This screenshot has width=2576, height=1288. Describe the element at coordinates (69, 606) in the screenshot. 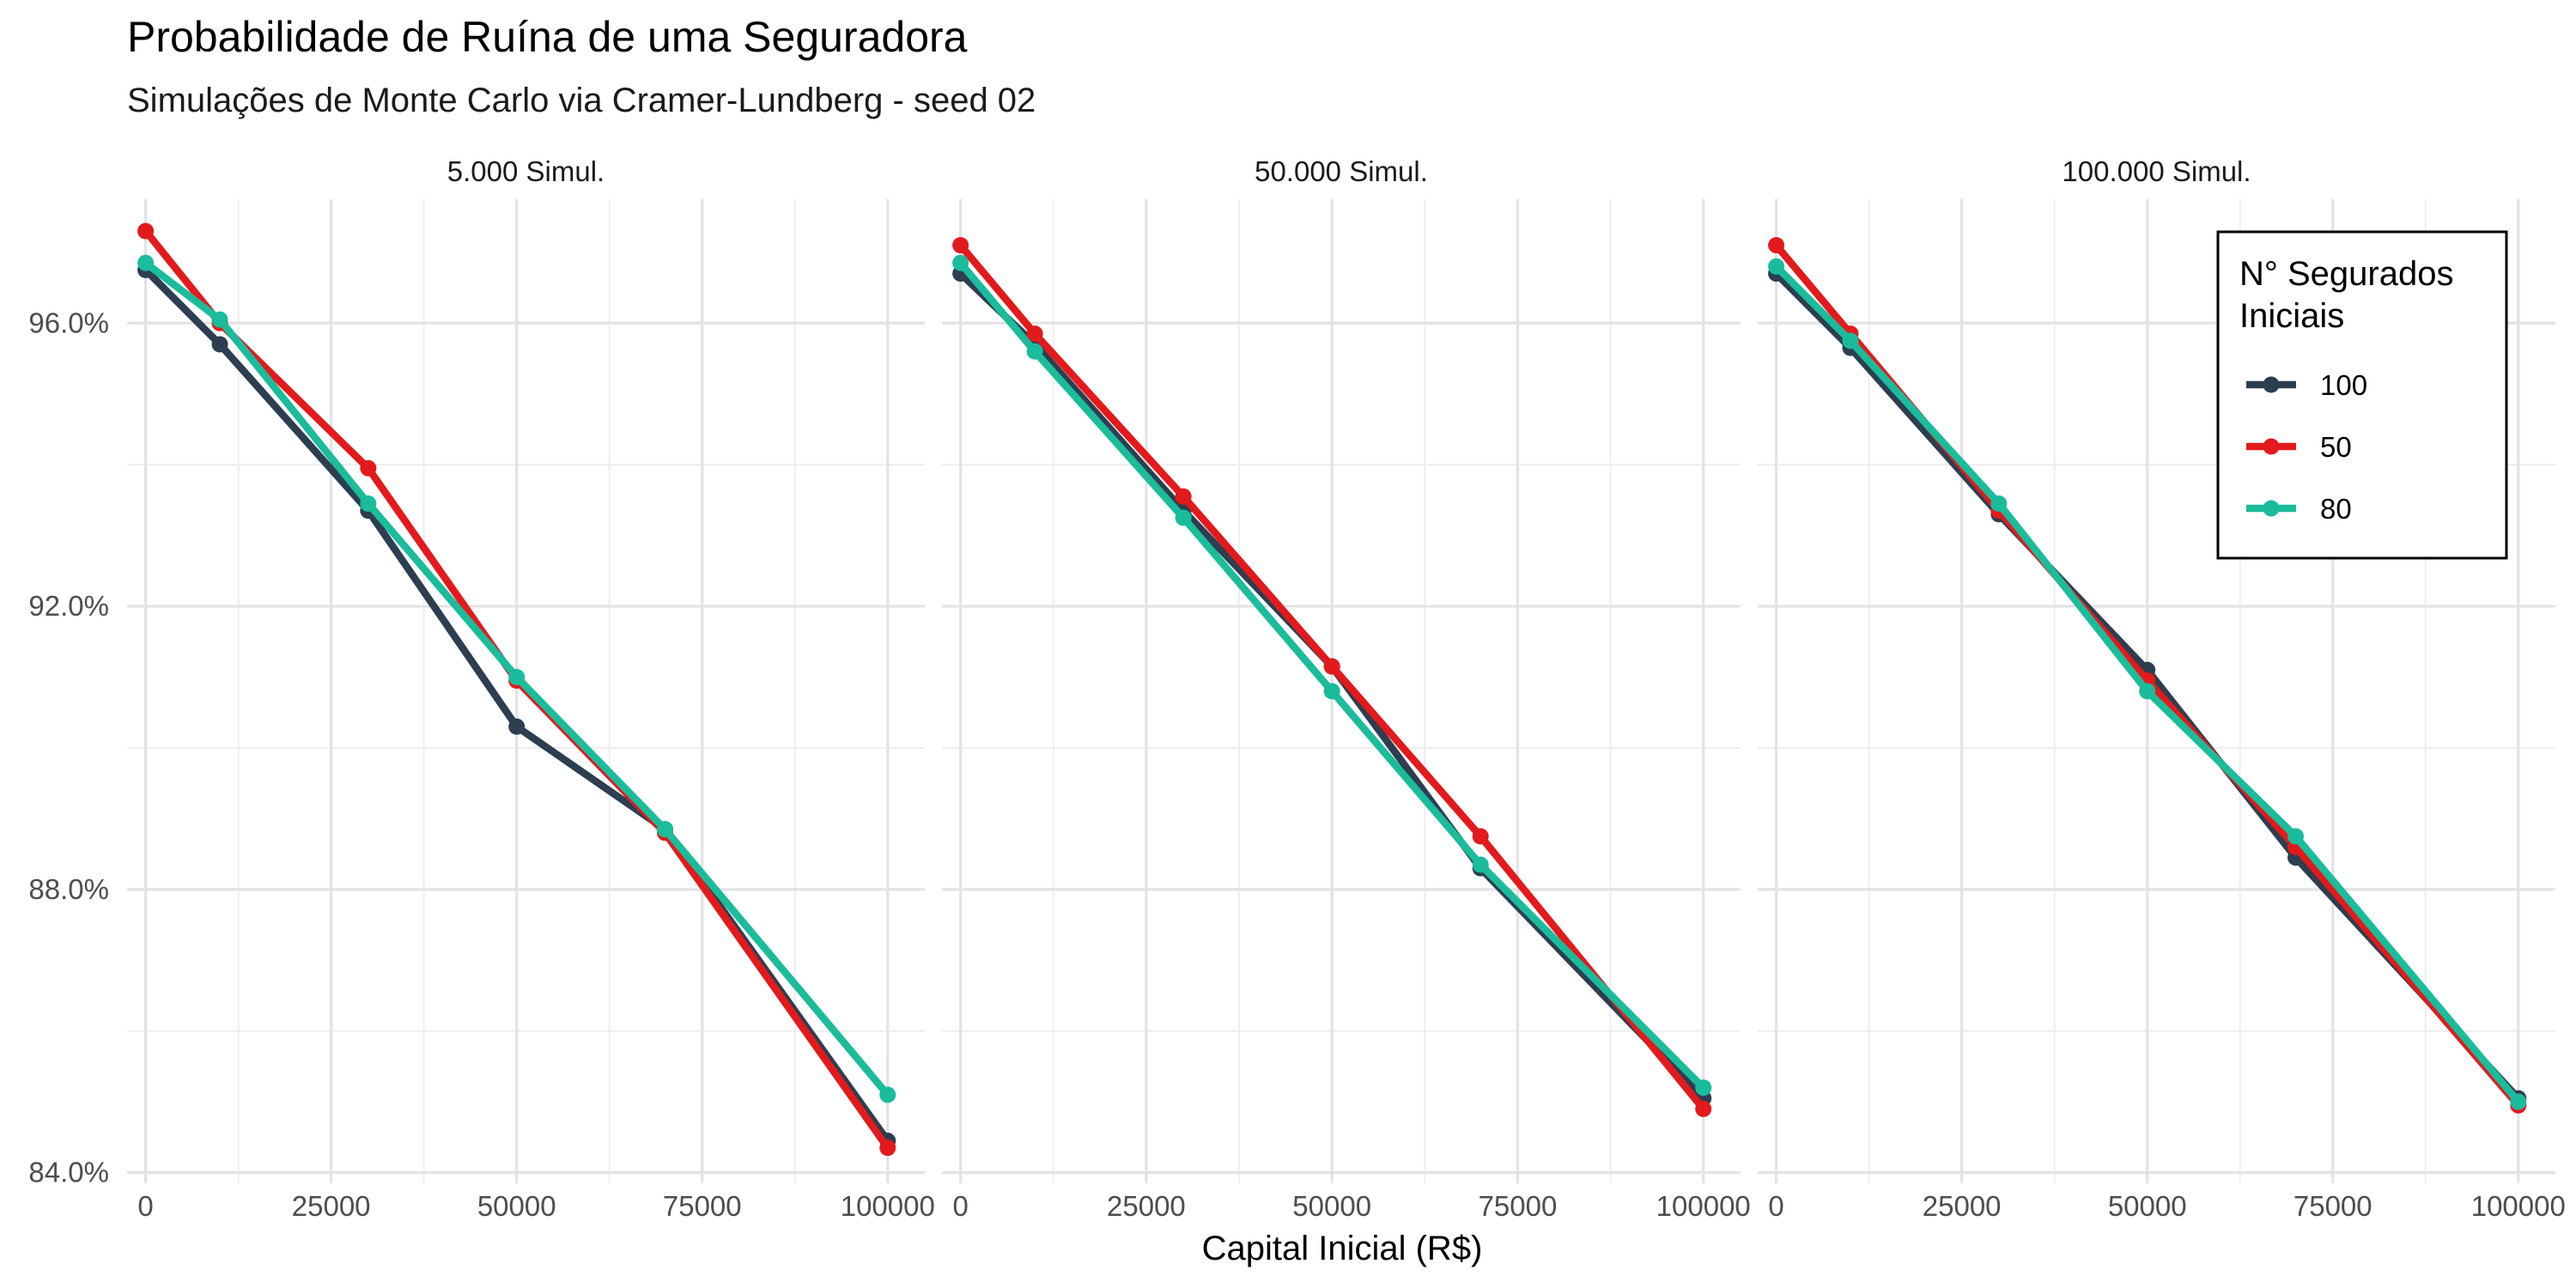

I see `y-tick-label: 92.0%` at that location.